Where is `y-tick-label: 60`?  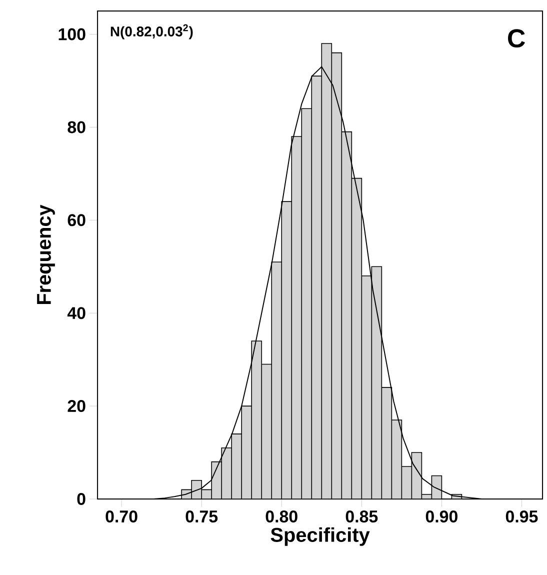
y-tick-label: 60 is located at coordinates (77, 220).